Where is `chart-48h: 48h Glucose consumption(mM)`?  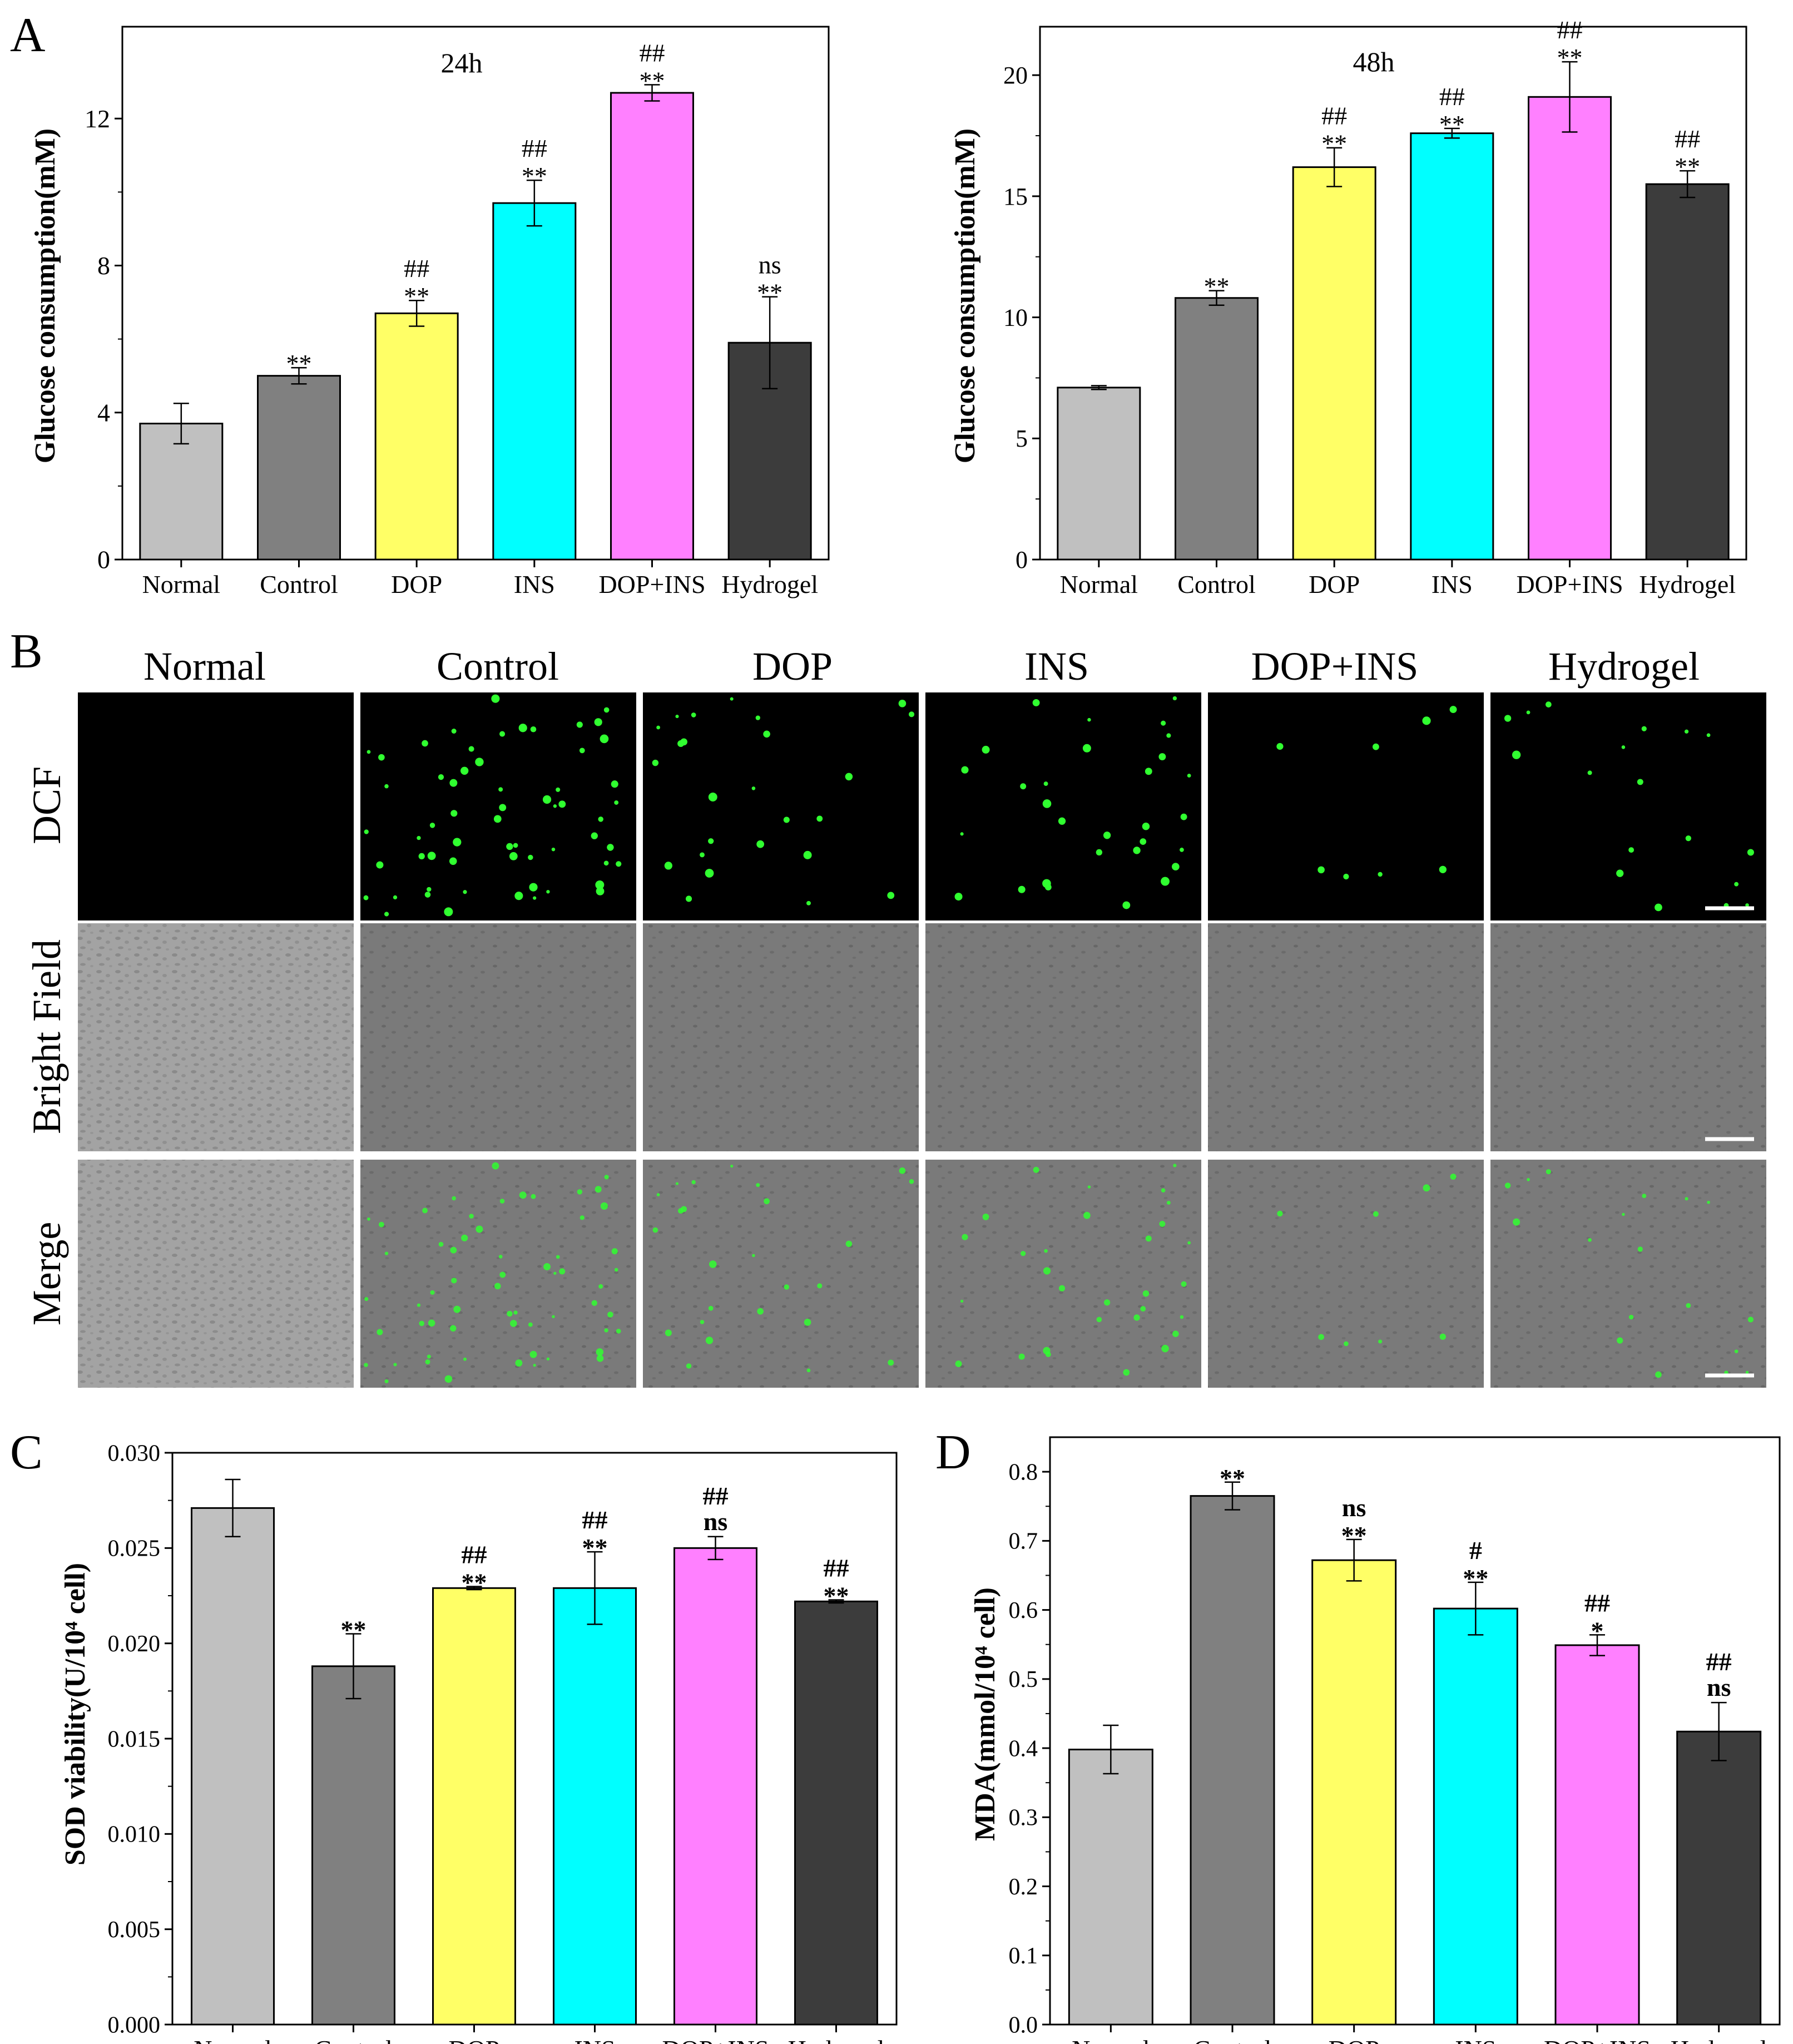 chart-48h: 48h Glucose consumption(mM) is located at coordinates (1172, 255).